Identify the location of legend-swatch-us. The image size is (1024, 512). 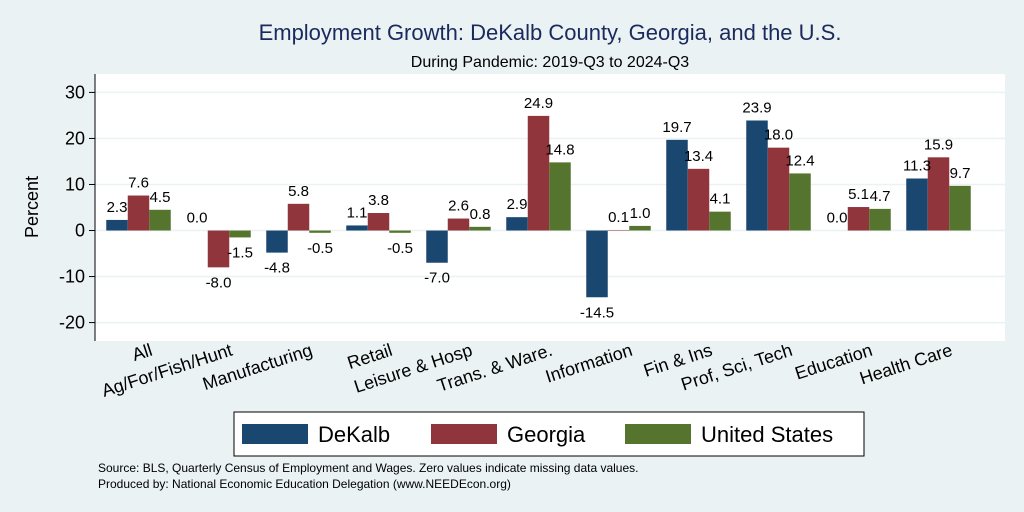
(658, 434).